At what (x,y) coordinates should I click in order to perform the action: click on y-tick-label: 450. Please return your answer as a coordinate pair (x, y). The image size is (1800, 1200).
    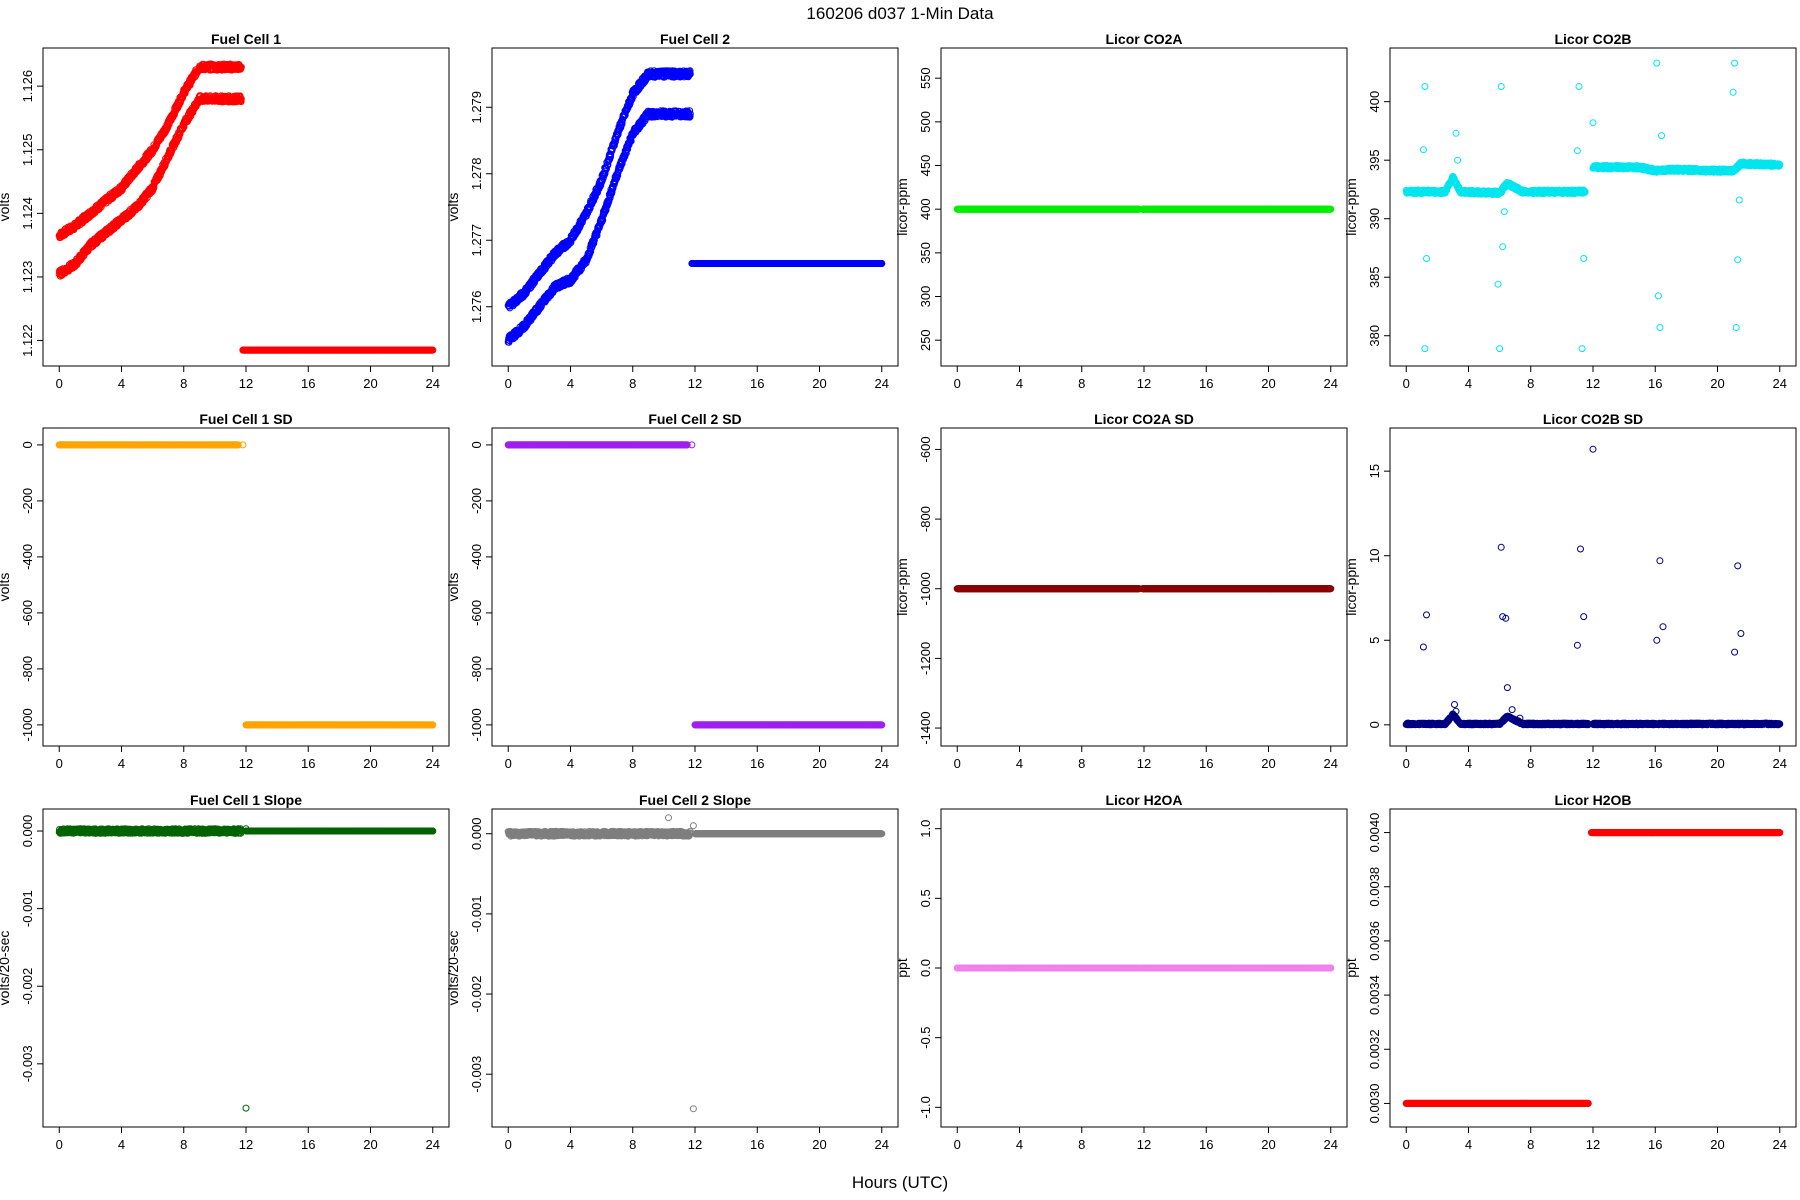
    Looking at the image, I should click on (925, 166).